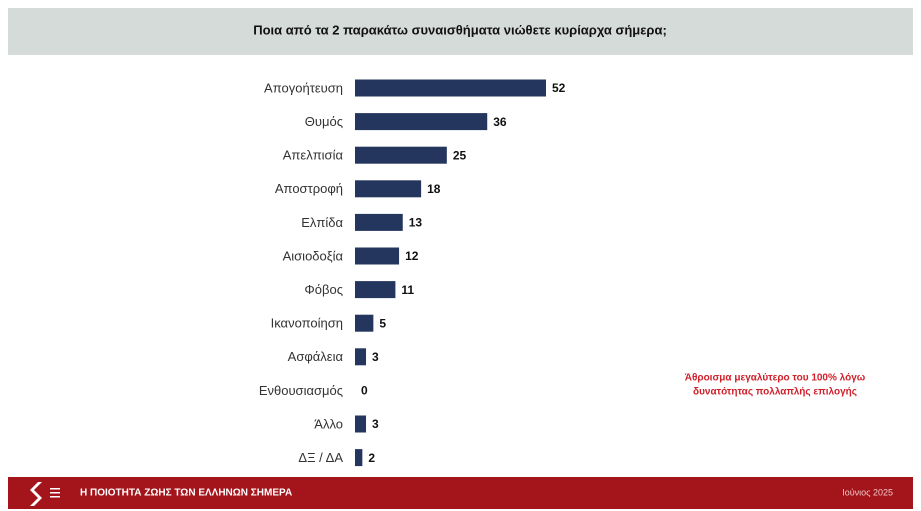 Image resolution: width=921 pixels, height=511 pixels. Describe the element at coordinates (55, 493) in the screenshot. I see `logo-lines` at that location.